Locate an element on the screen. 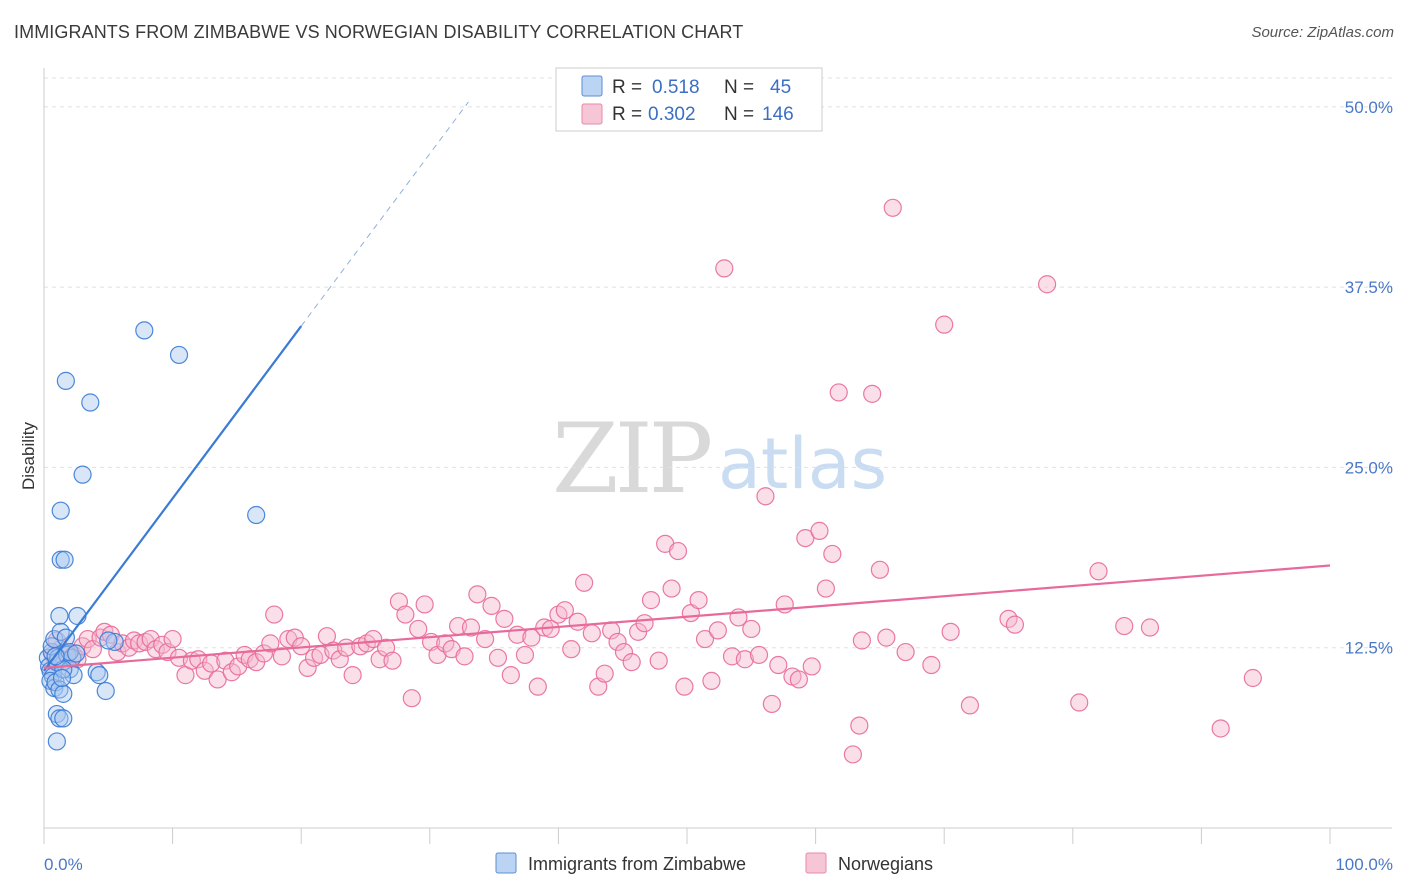 Image resolution: width=1406 pixels, height=892 pixels. zimbabwe-trend-line is located at coordinates (173, 498).